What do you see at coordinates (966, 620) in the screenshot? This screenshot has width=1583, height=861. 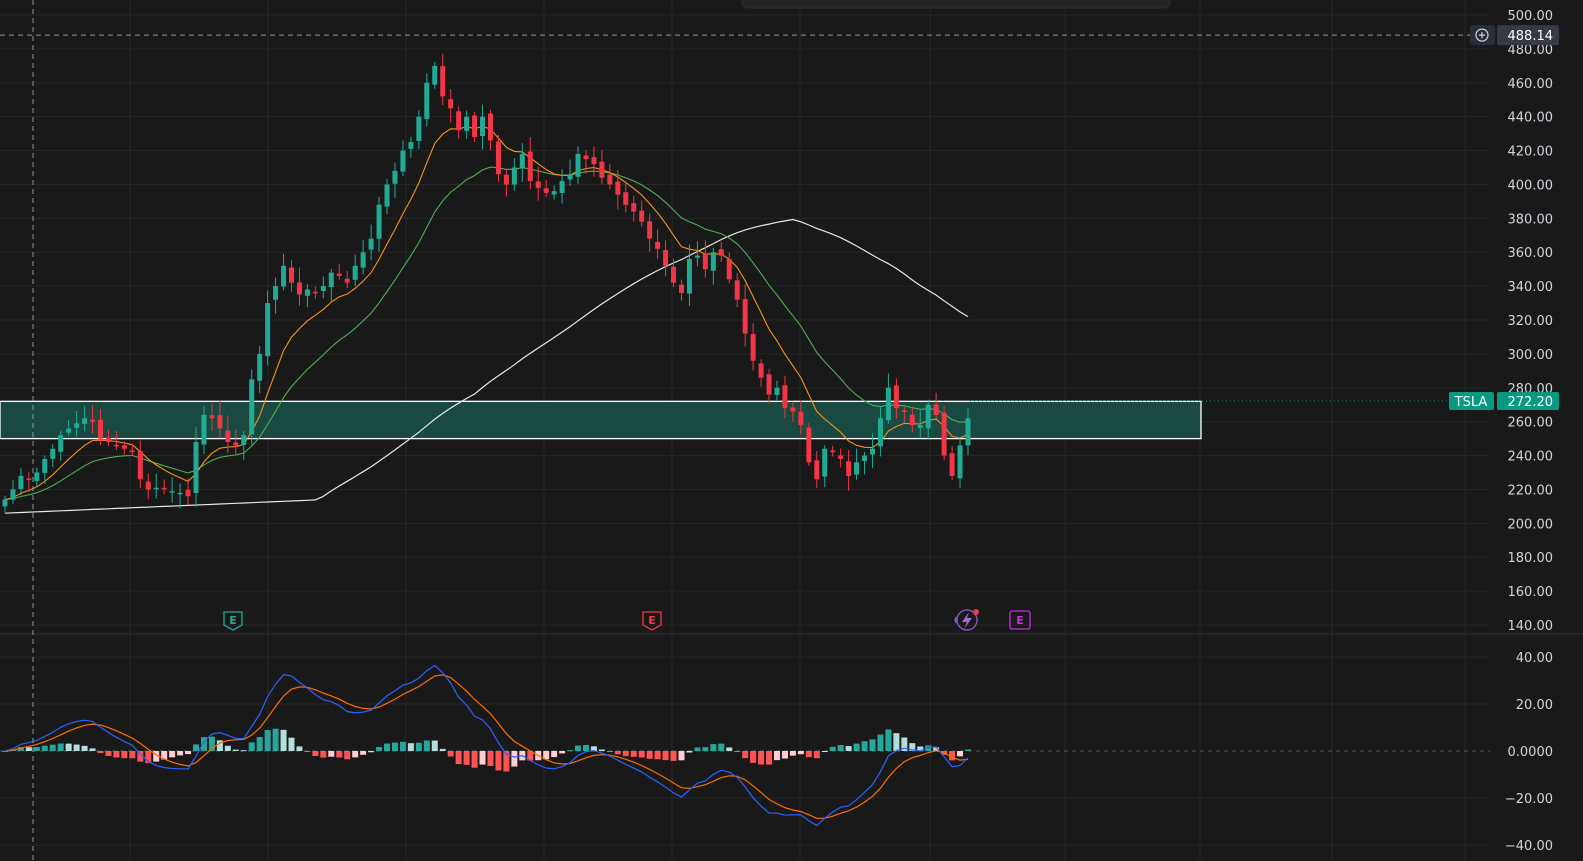 I see `lightning-bolt-icon` at bounding box center [966, 620].